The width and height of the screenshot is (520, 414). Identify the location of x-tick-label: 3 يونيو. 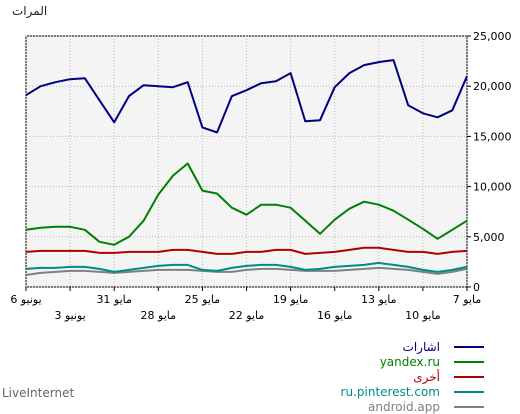
(69, 315).